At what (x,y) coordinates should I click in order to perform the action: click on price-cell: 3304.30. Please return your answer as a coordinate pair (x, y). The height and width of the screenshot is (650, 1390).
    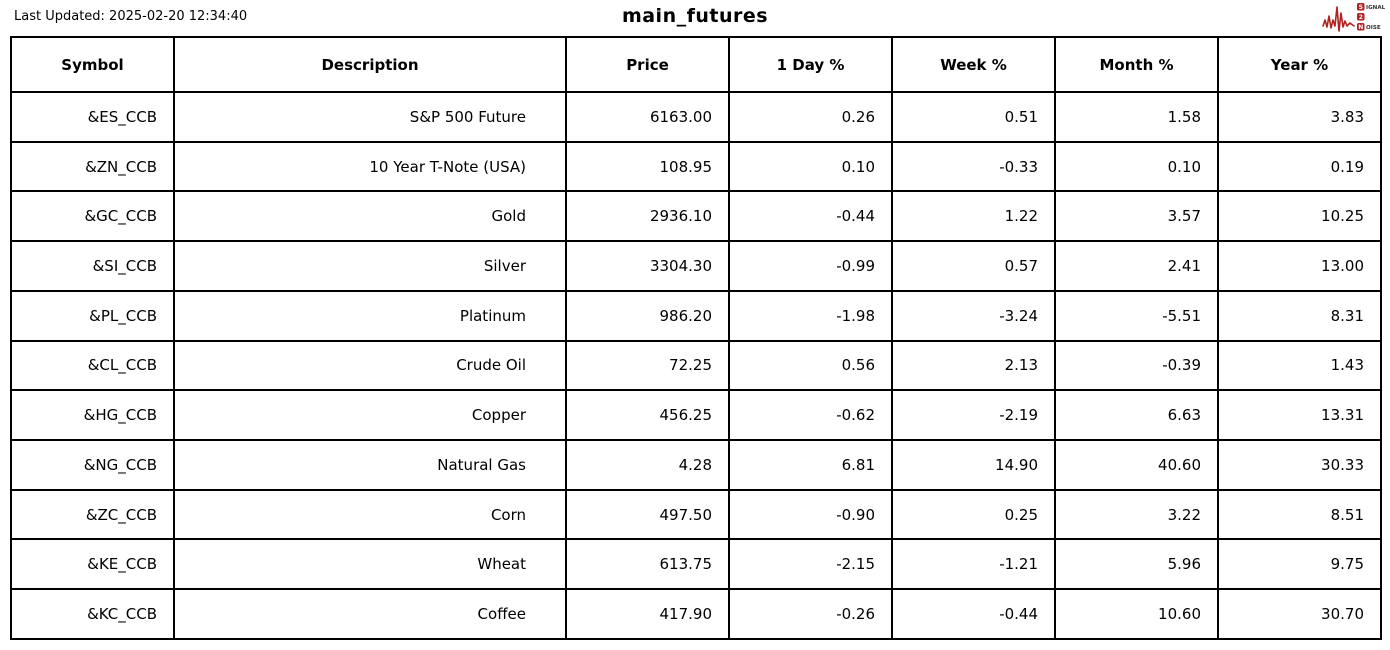
    Looking at the image, I should click on (647, 266).